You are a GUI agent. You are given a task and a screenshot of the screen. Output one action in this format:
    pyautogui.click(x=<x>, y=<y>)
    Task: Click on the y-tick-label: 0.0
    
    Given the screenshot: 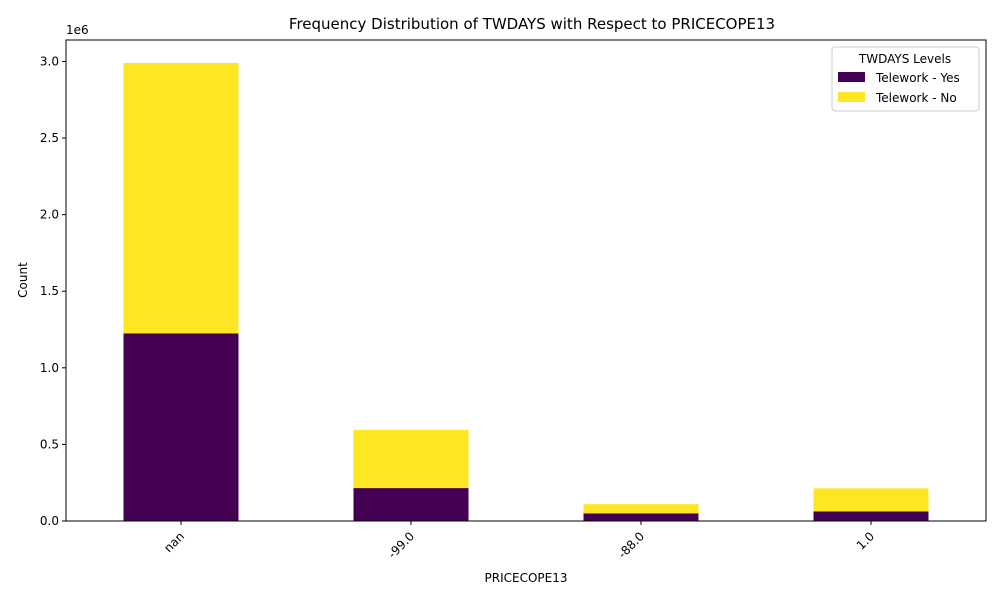 What is the action you would take?
    pyautogui.click(x=49, y=521)
    